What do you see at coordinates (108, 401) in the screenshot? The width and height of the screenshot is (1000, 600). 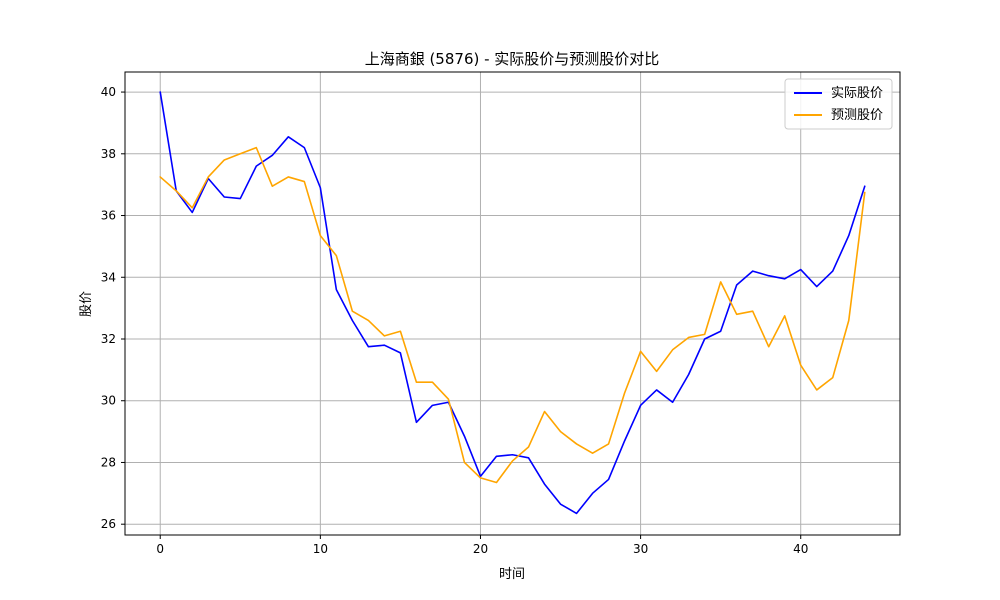 I see `y-tick-label: 30` at bounding box center [108, 401].